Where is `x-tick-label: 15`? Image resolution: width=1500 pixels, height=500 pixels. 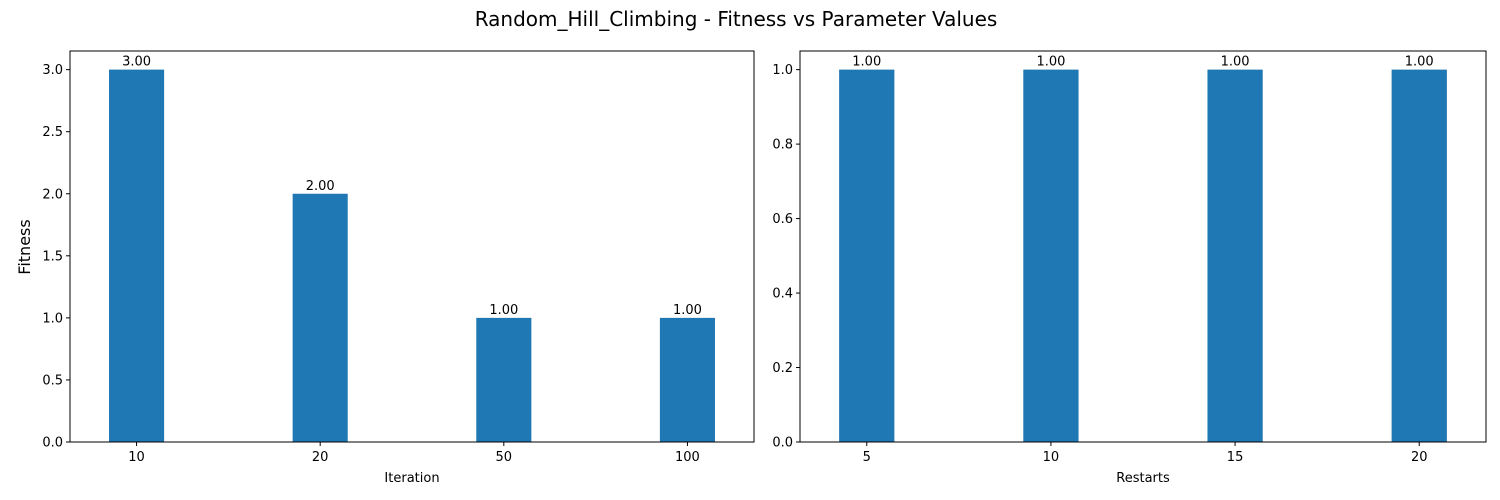
x-tick-label: 15 is located at coordinates (1235, 457).